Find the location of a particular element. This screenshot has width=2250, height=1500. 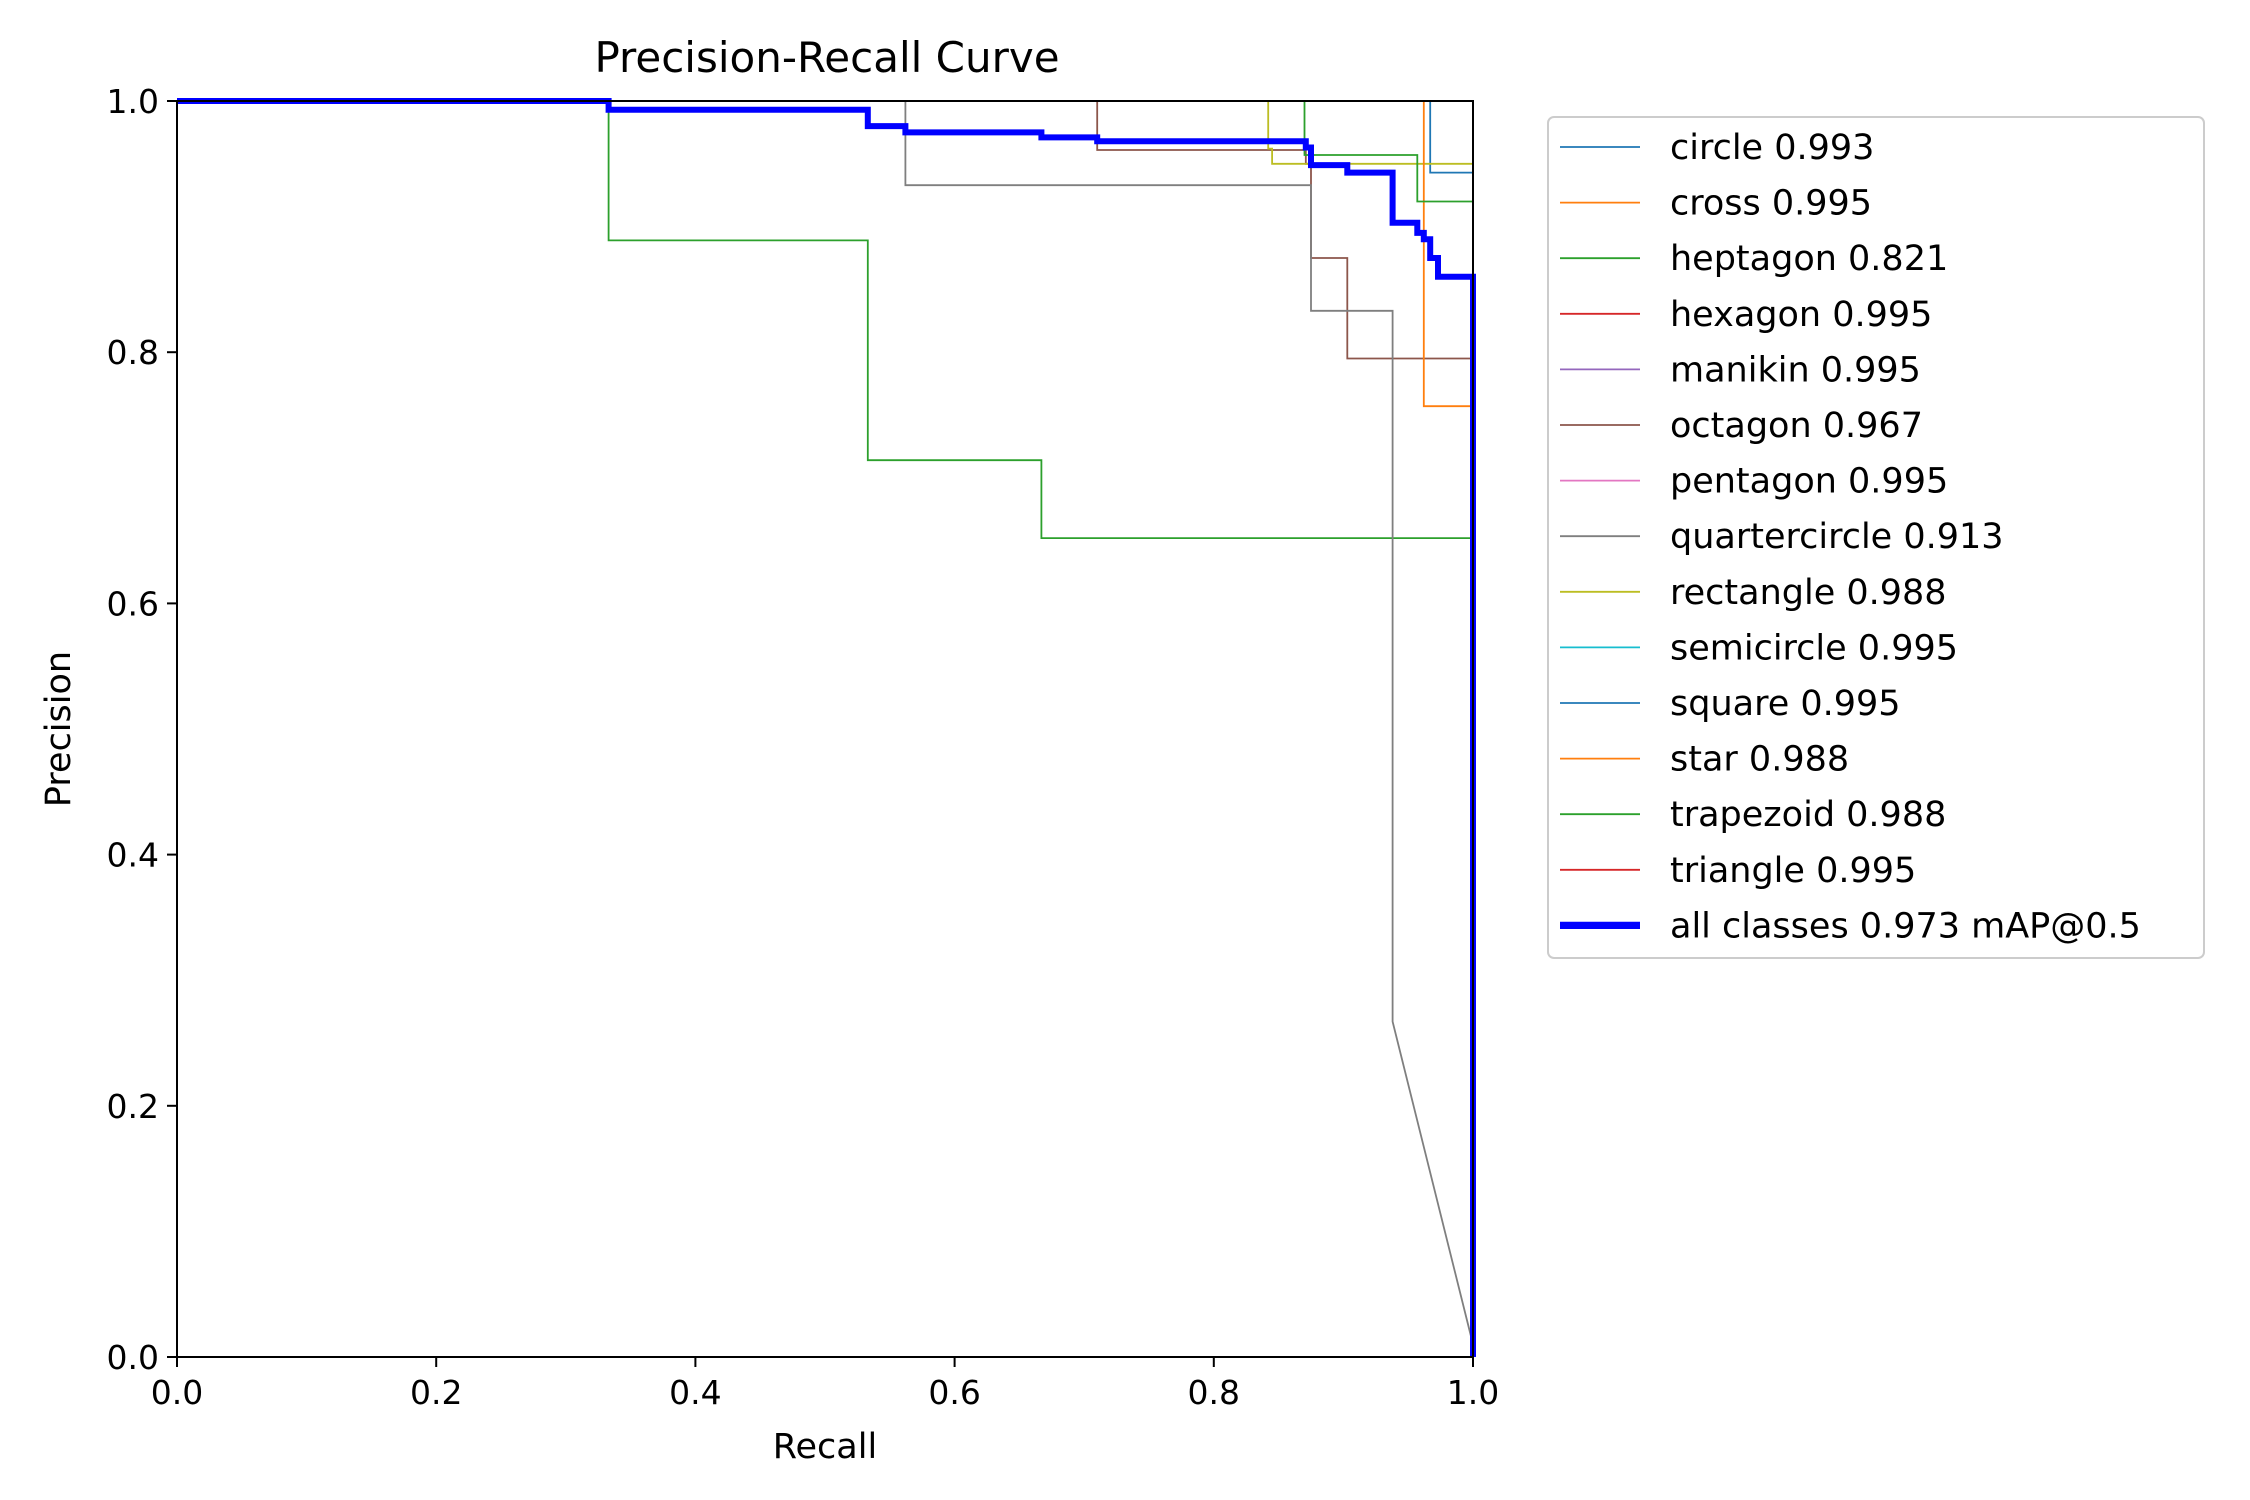

x-tick-label: 0.0 is located at coordinates (177, 1392).